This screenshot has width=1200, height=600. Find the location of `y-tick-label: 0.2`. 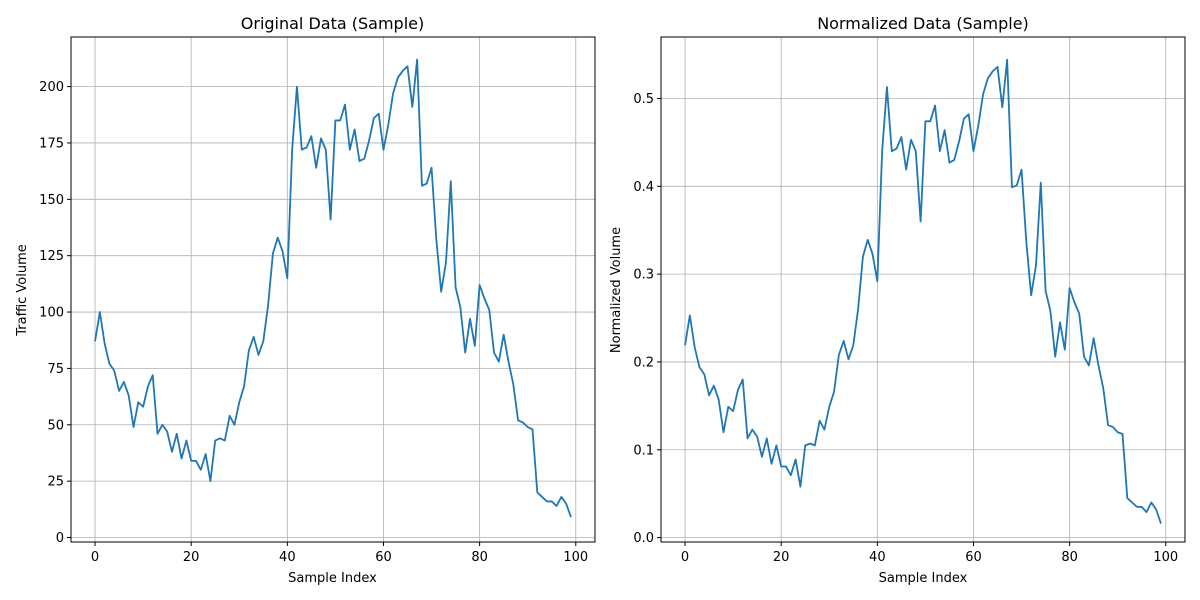

y-tick-label: 0.2 is located at coordinates (643, 362).